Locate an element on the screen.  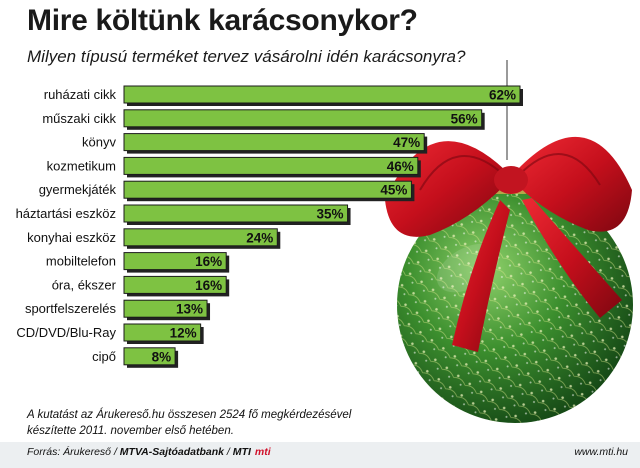
category-label: konyhai eszköz is located at coordinates (71, 237).